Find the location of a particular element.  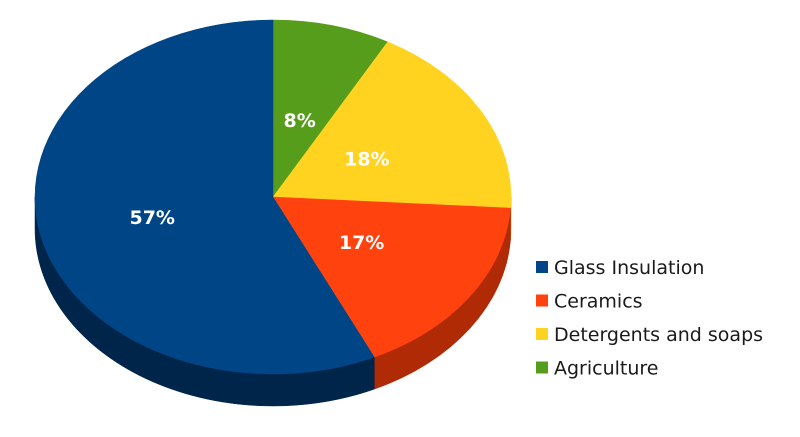

legend-label-glass-insulation: Glass Insulation is located at coordinates (629, 268).